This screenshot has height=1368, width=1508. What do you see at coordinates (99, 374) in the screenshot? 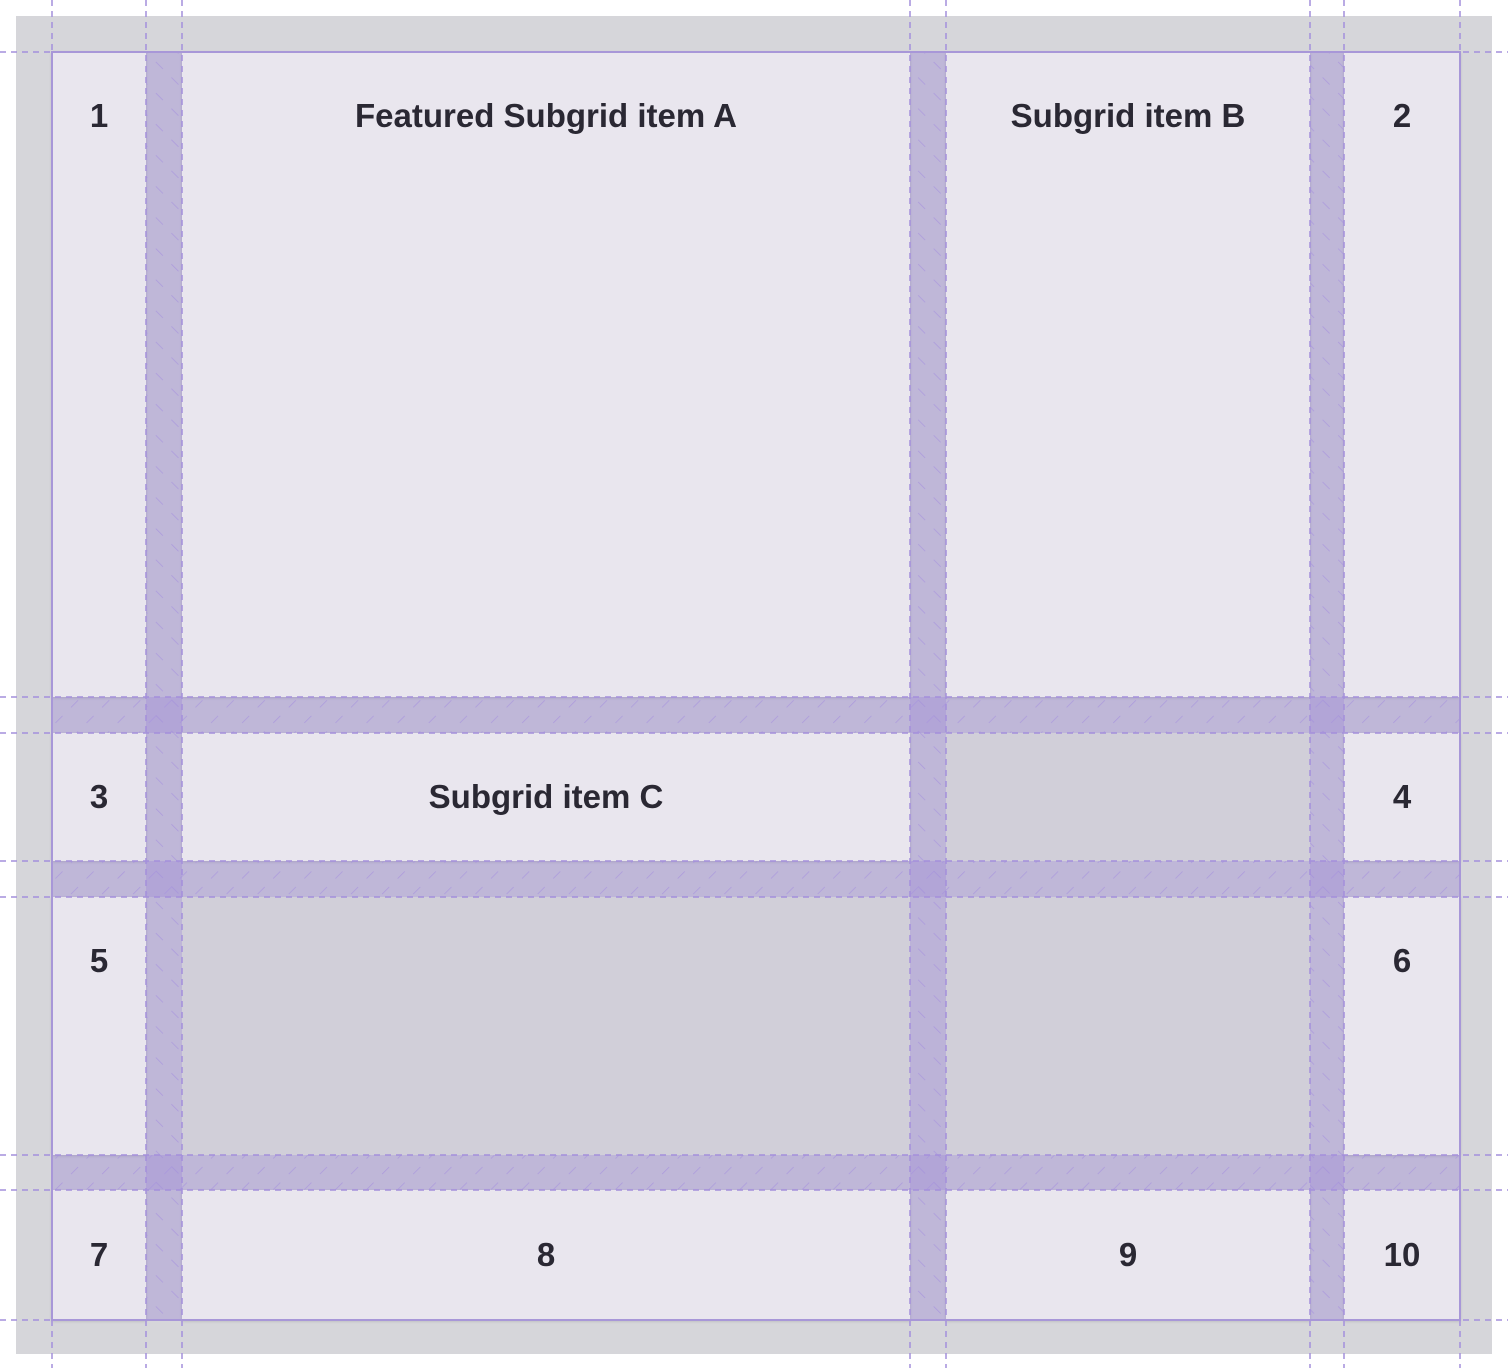
I see `grid-item-1: 1` at bounding box center [99, 374].